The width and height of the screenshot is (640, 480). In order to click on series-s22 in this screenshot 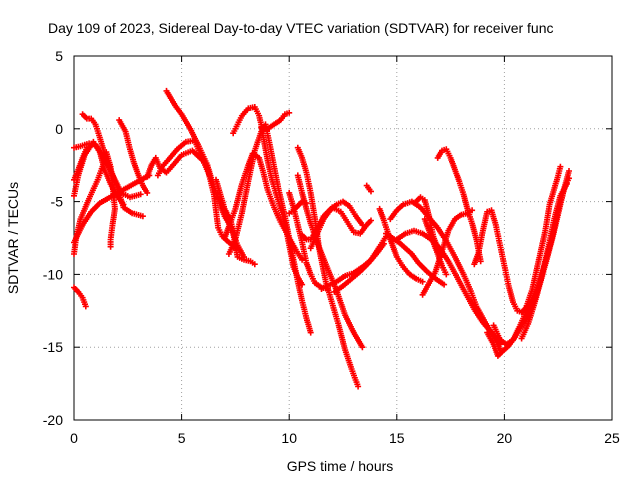, I will do `click(336, 225)`.